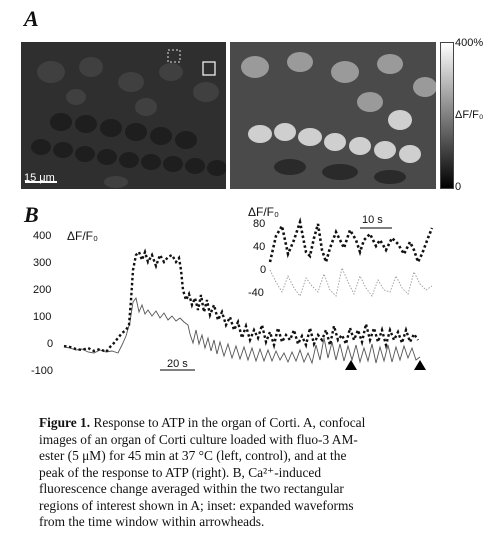 The height and width of the screenshot is (549, 493). What do you see at coordinates (31, 214) in the screenshot?
I see `panel-b-label: B` at bounding box center [31, 214].